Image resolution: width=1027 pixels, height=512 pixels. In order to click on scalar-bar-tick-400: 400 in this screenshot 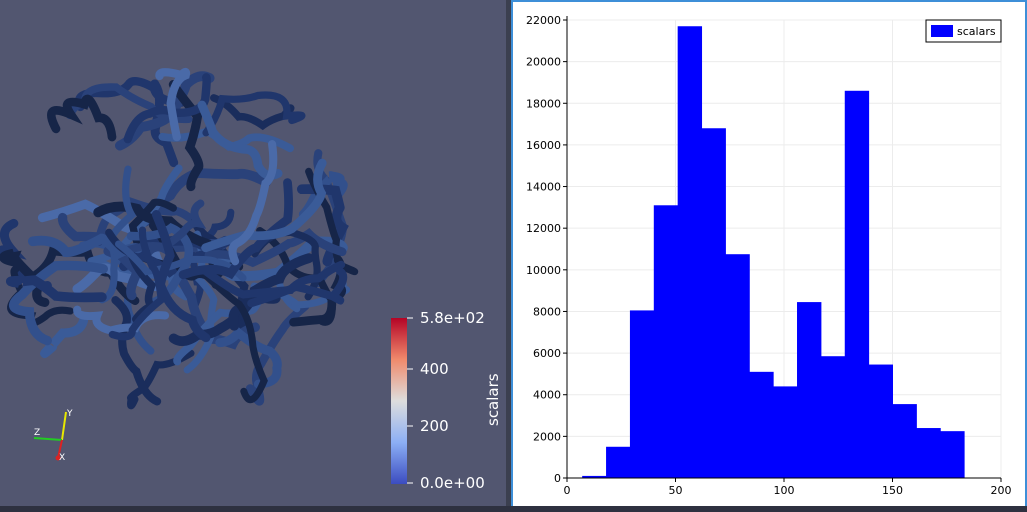, I will do `click(434, 369)`.